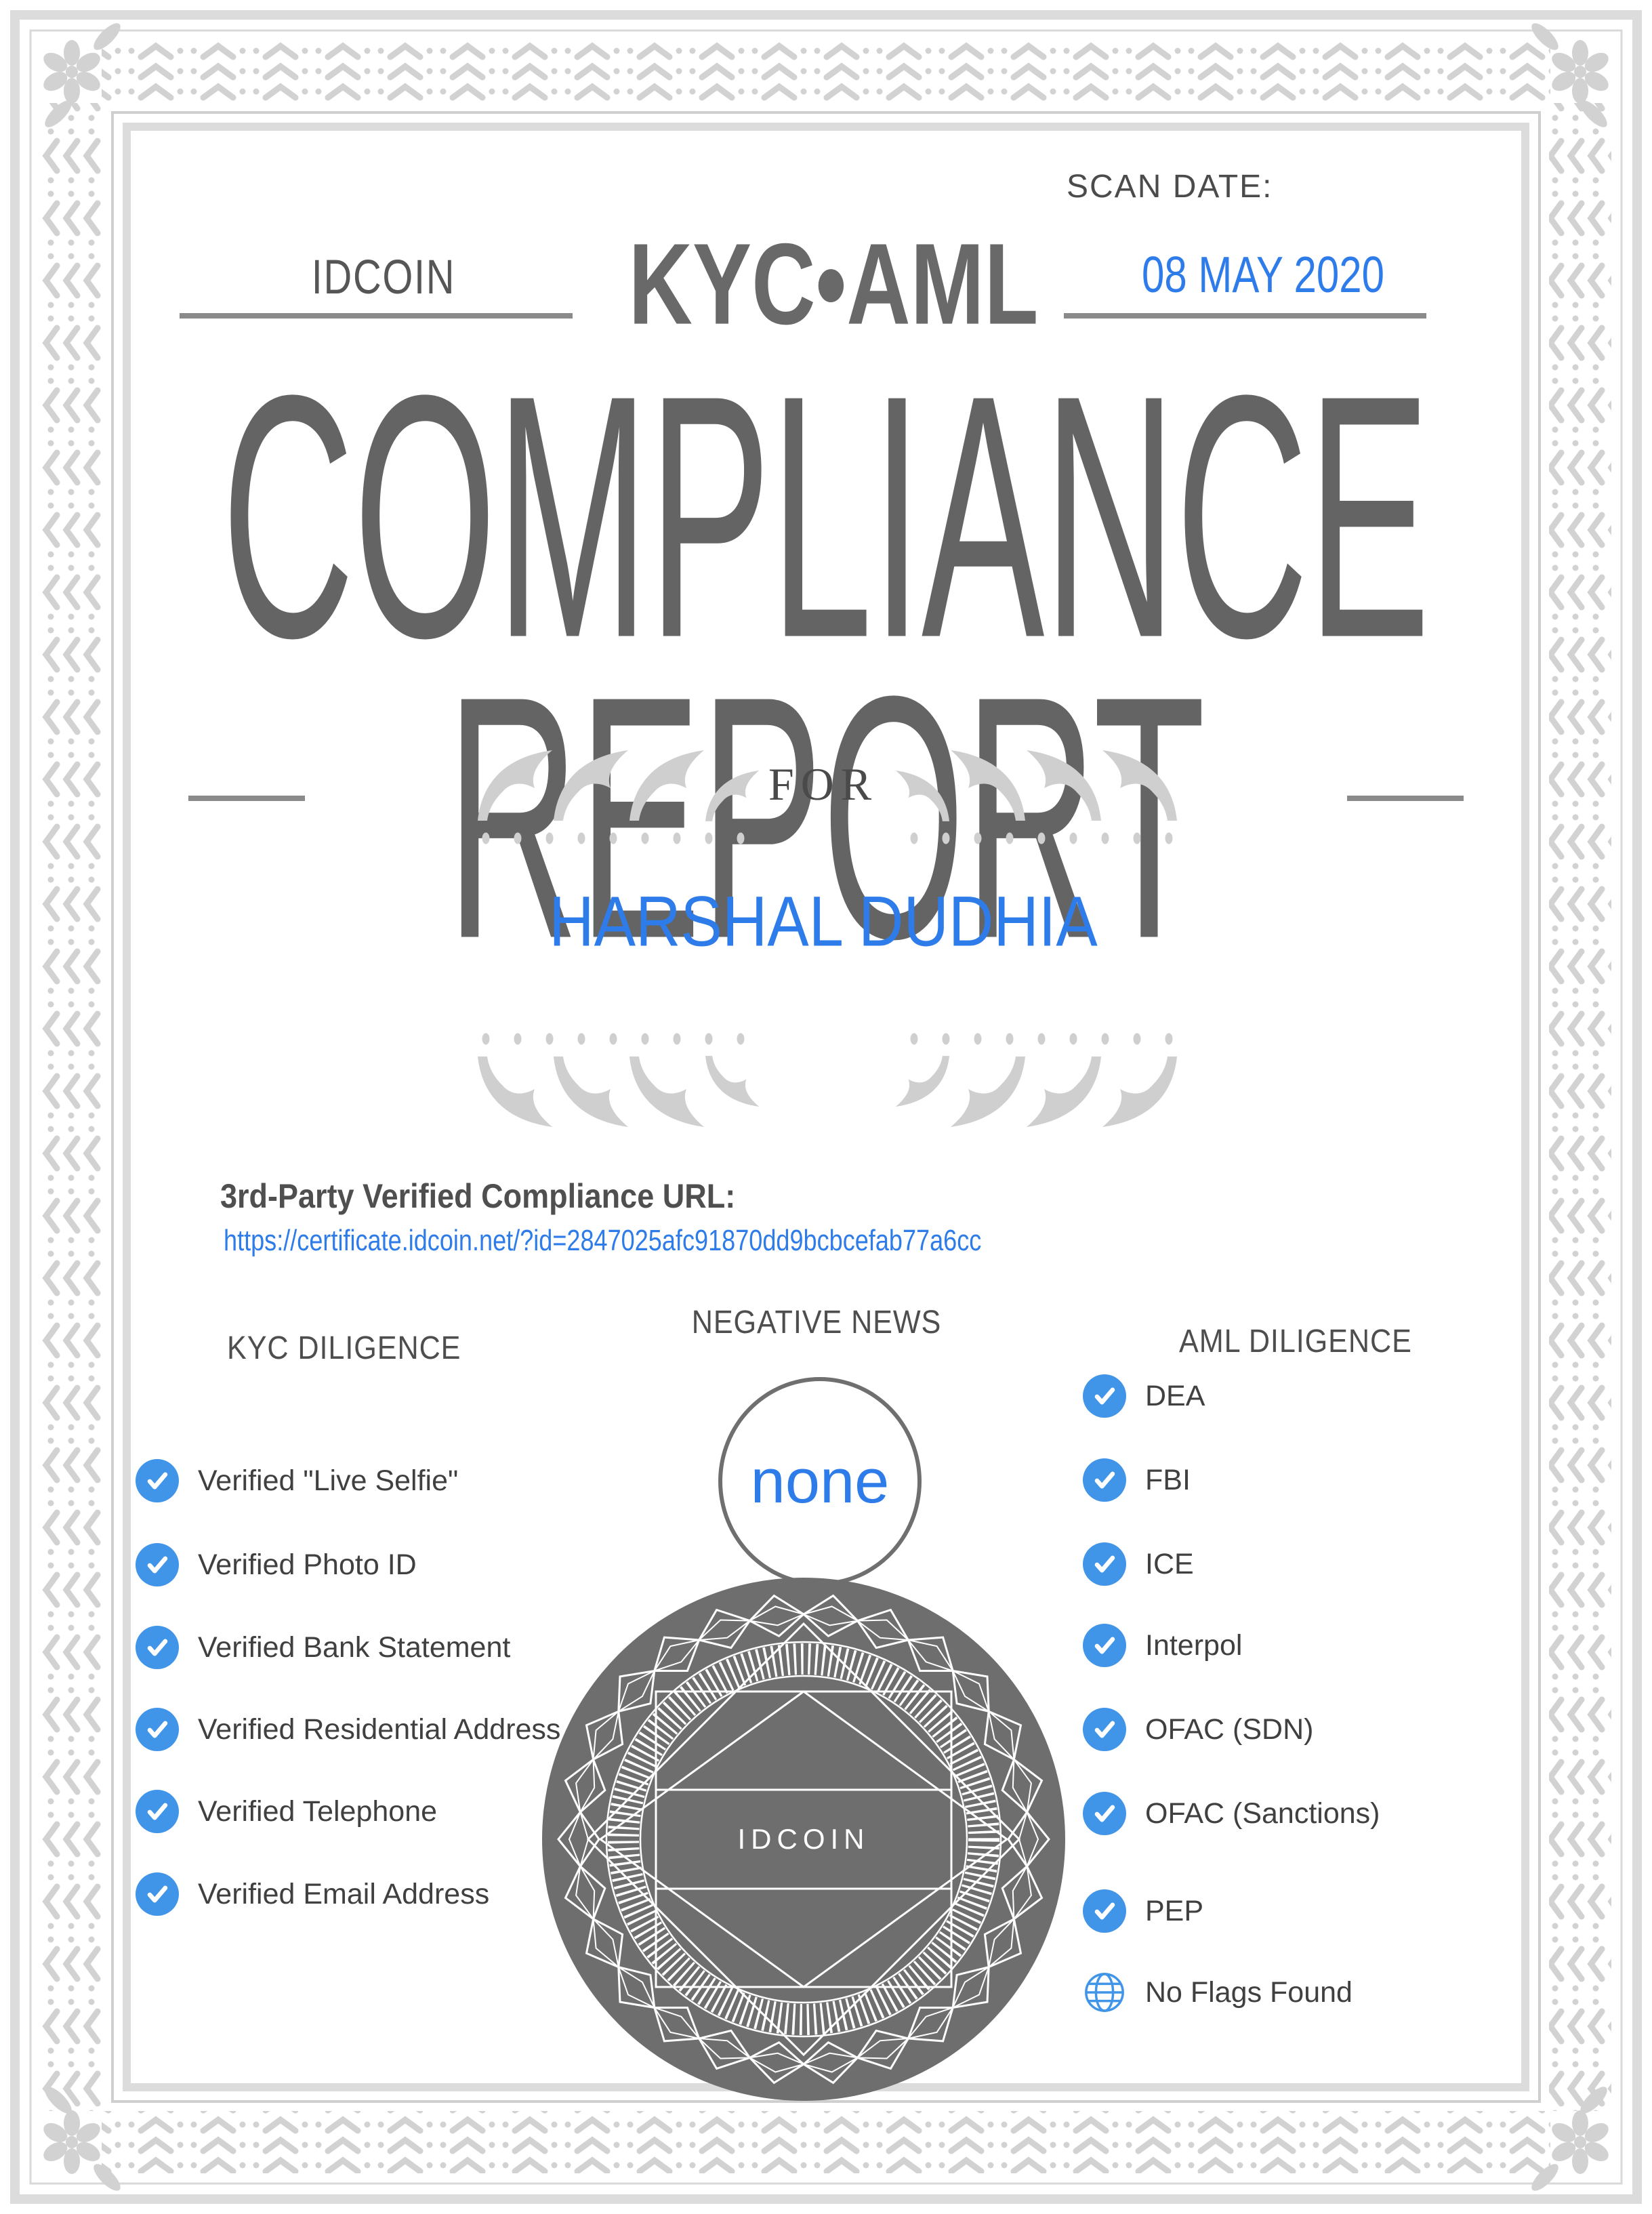 This screenshot has height=2214, width=1652. I want to click on brand-name-text: IDCOIN, so click(383, 277).